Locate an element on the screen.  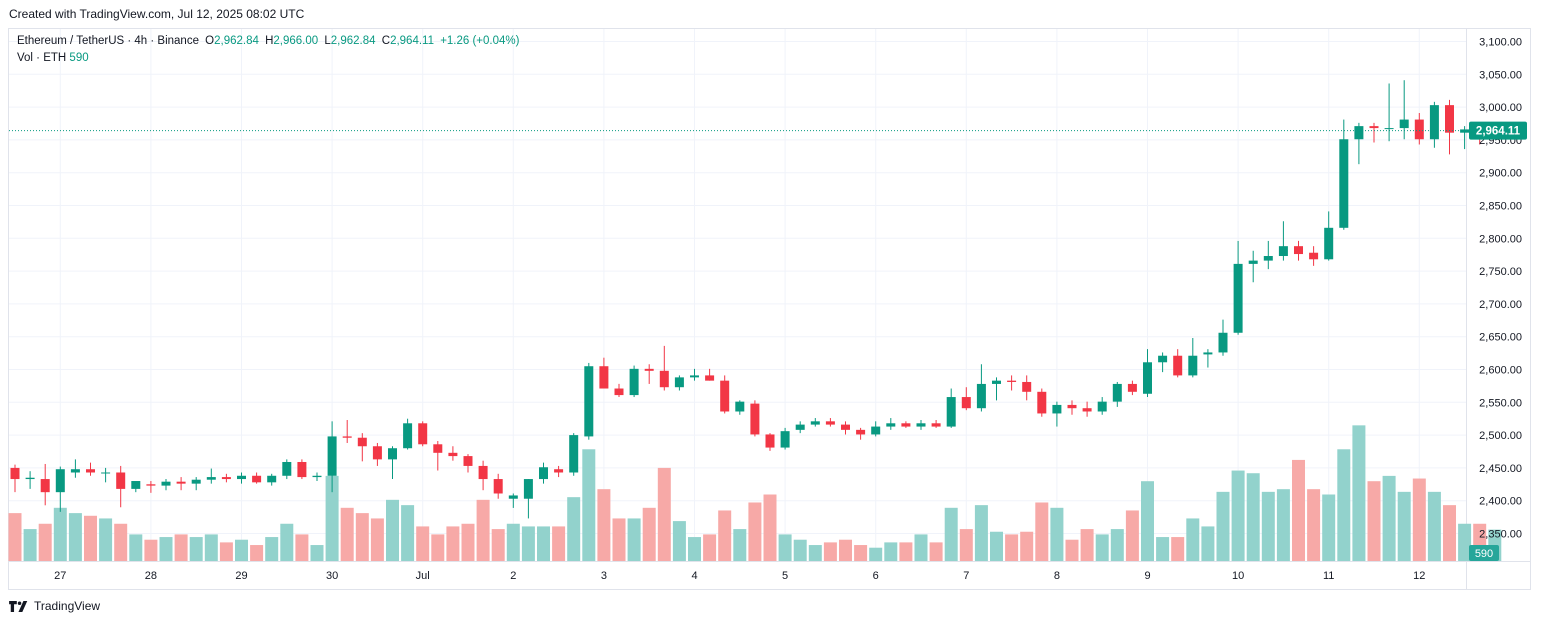
time-tick-label: 6 is located at coordinates (876, 576).